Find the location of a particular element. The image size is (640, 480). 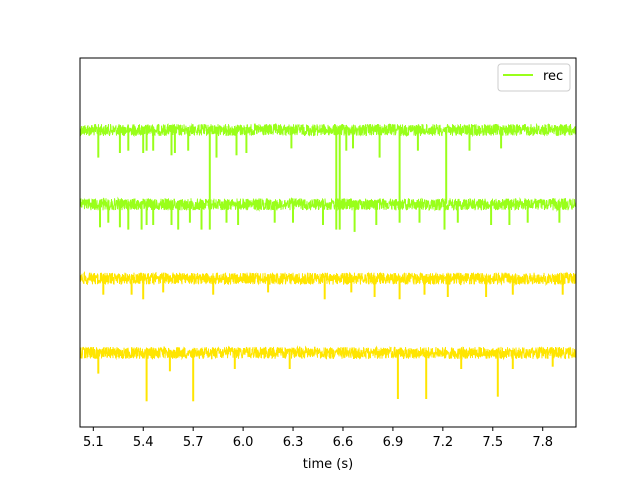

x-tick-label: 7.8 is located at coordinates (542, 442).